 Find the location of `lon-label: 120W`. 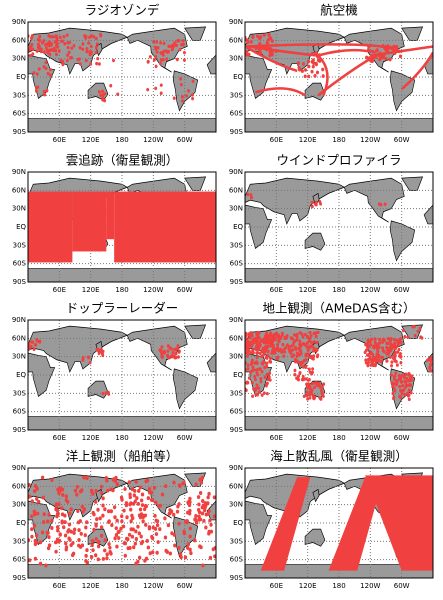

lon-label: 120W is located at coordinates (370, 438).